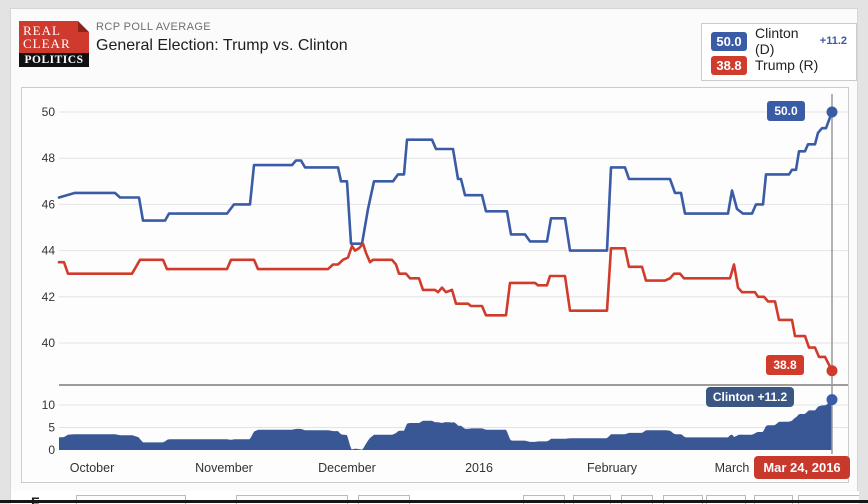 Image resolution: width=868 pixels, height=504 pixels. I want to click on spread-endpoint-badge: Clinton +11.2, so click(750, 397).